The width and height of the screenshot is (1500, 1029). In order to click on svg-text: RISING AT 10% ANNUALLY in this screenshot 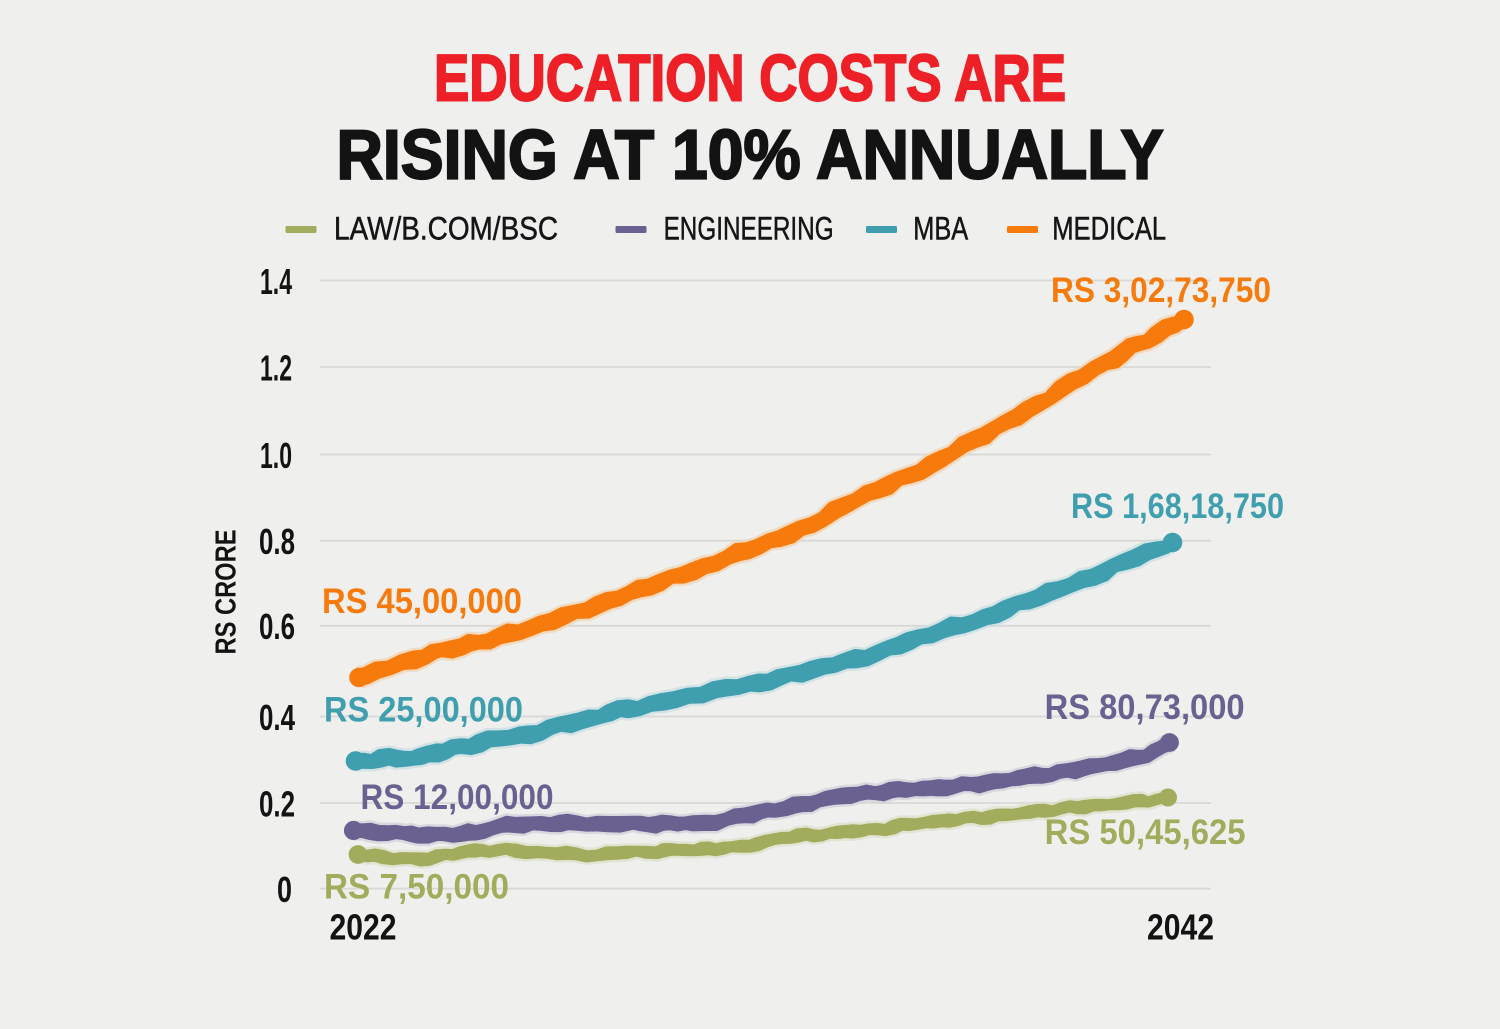, I will do `click(750, 155)`.